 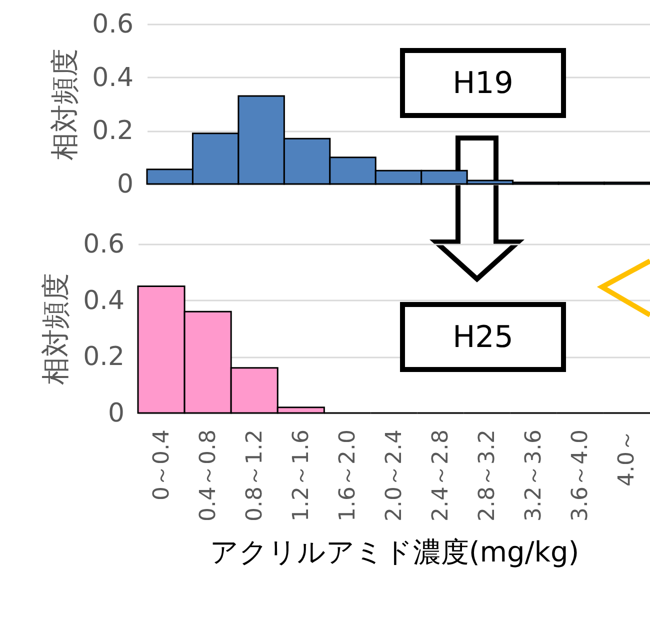 I want to click on x-tick-label: 2.8～3.2, so click(x=487, y=476).